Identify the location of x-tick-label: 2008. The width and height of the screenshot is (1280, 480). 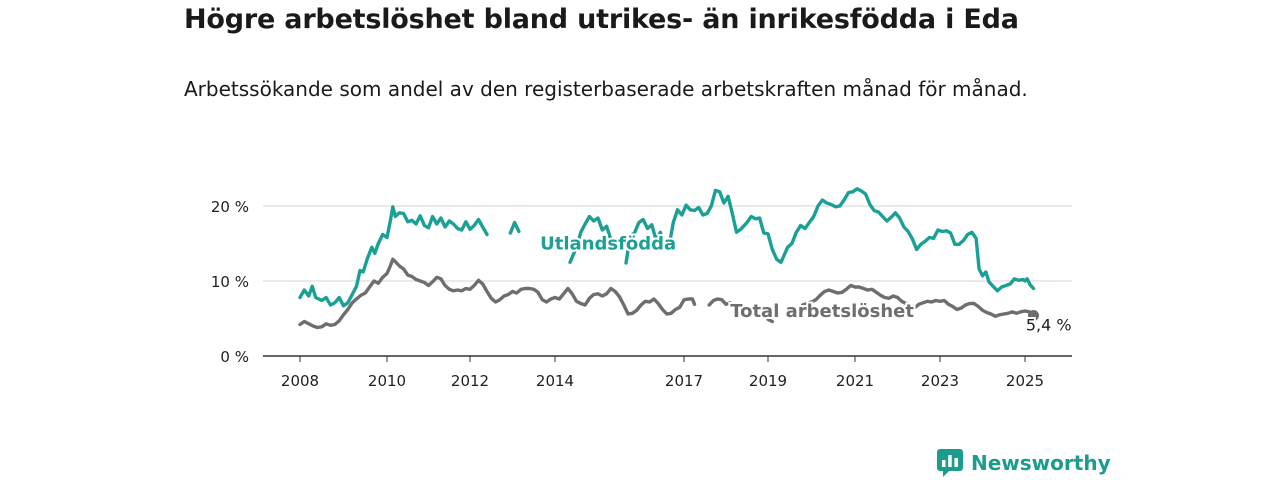
(300, 381).